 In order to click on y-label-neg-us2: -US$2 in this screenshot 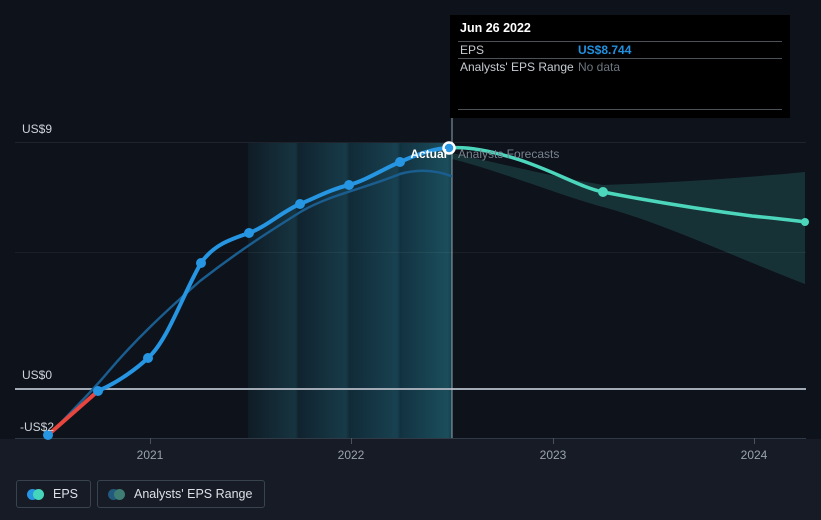, I will do `click(37, 427)`.